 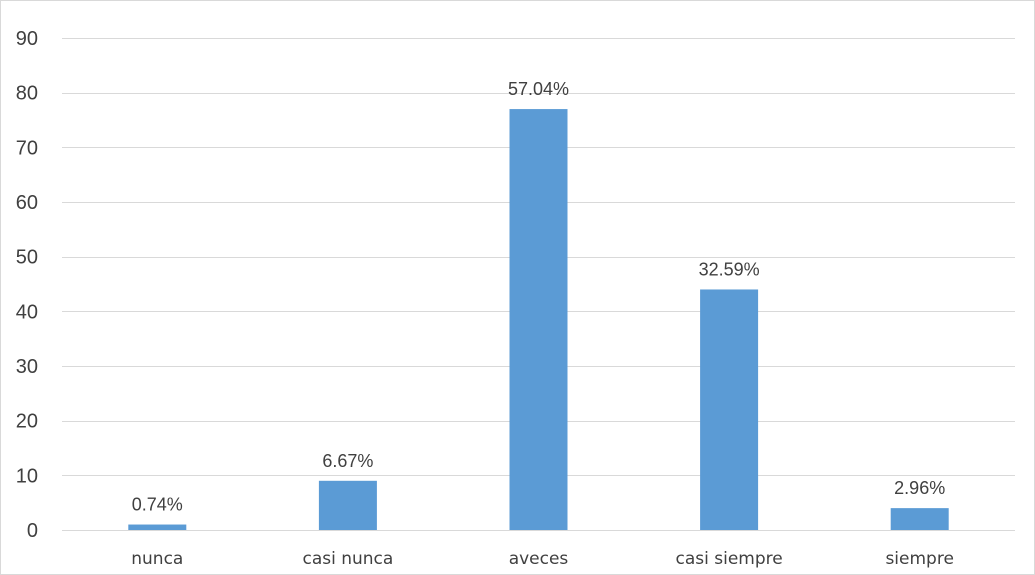 I want to click on y-axis-ticks: 0 10 20 30 40 50 60 70 80 90, so click(x=27, y=285).